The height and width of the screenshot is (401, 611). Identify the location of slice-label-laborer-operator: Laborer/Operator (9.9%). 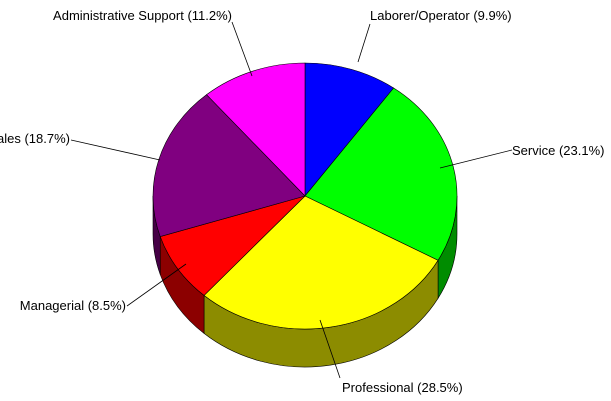
(441, 15).